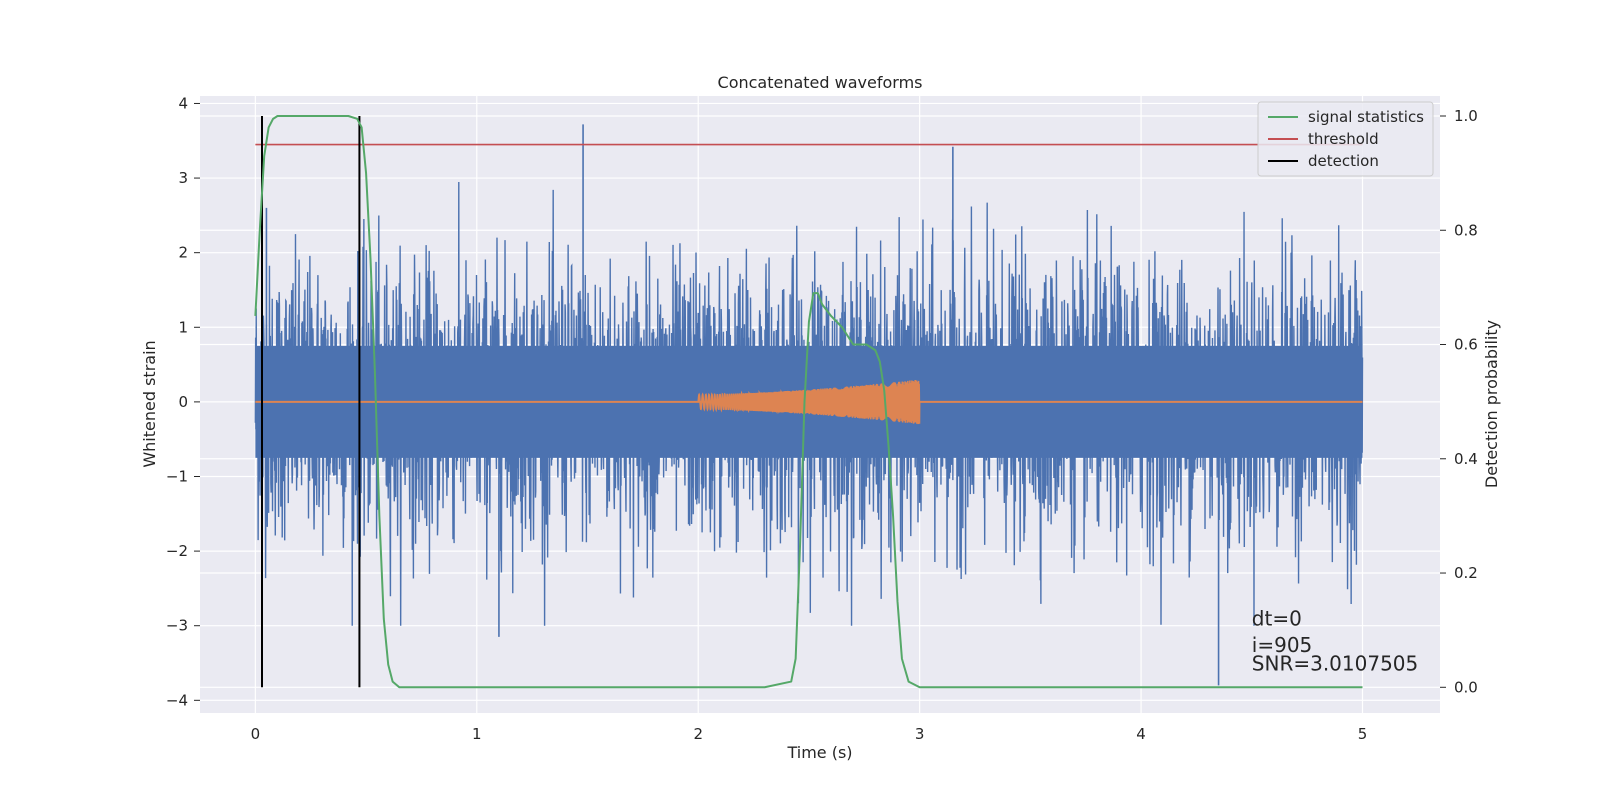  I want to click on y-tick-label: 4, so click(183, 103).